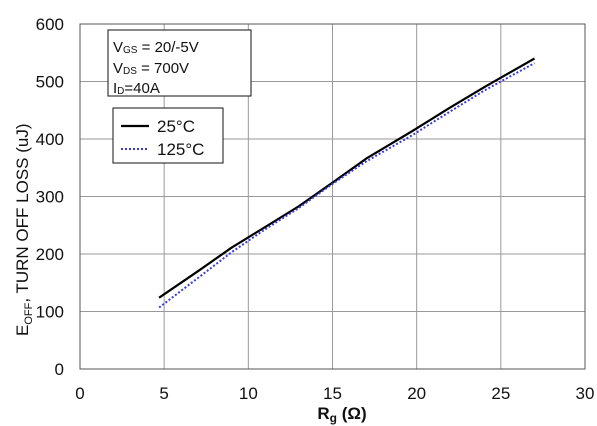 Image resolution: width=597 pixels, height=426 pixels. What do you see at coordinates (59, 369) in the screenshot?
I see `y-tick-label: 0` at bounding box center [59, 369].